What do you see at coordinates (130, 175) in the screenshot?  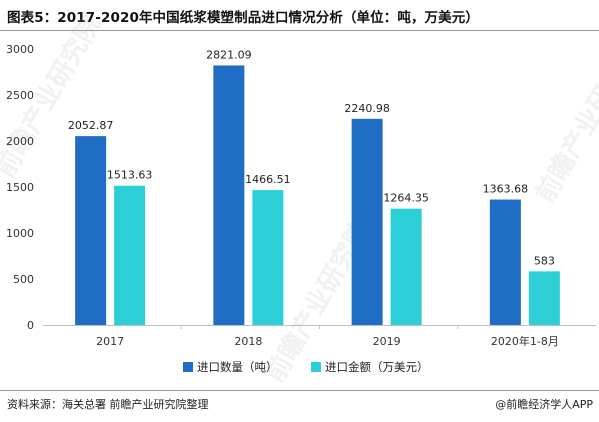 I see `data-label: 1513.63` at bounding box center [130, 175].